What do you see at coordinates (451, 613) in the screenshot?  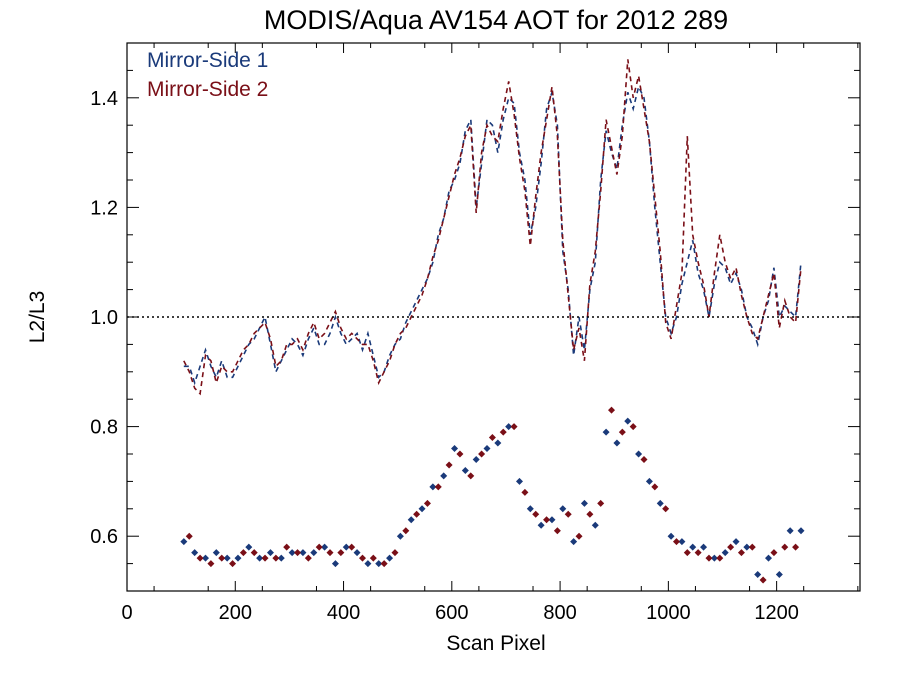 I see `x-tick-label: 600` at bounding box center [451, 613].